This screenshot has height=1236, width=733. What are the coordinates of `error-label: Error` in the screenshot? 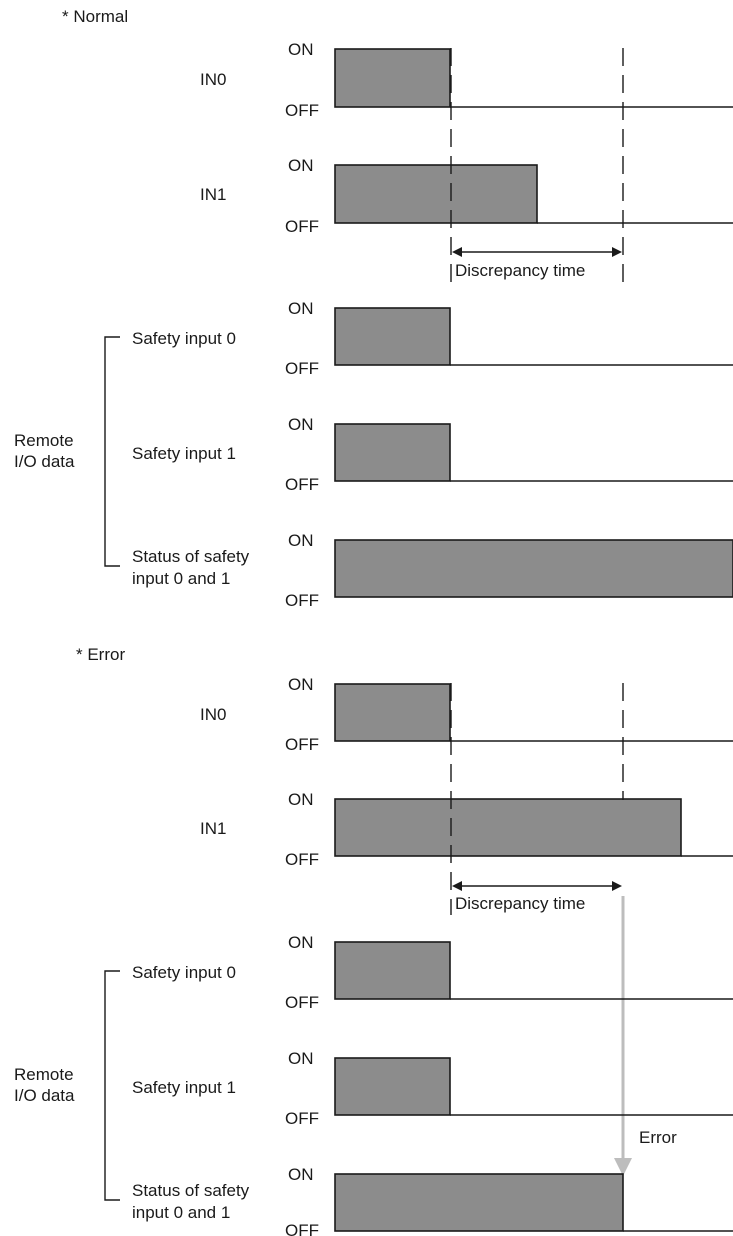 It's located at (658, 1137).